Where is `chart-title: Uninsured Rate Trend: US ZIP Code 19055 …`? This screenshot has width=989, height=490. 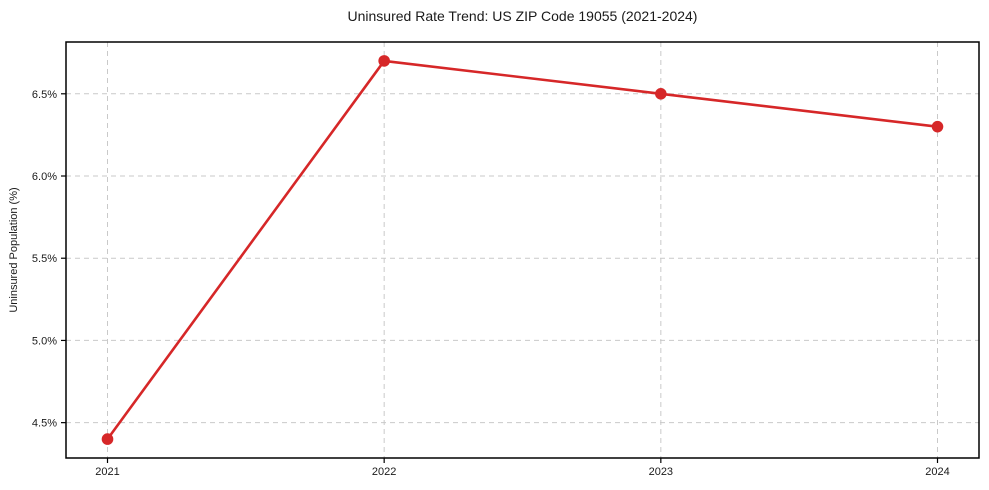
chart-title: Uninsured Rate Trend: US ZIP Code 19055 … is located at coordinates (522, 16).